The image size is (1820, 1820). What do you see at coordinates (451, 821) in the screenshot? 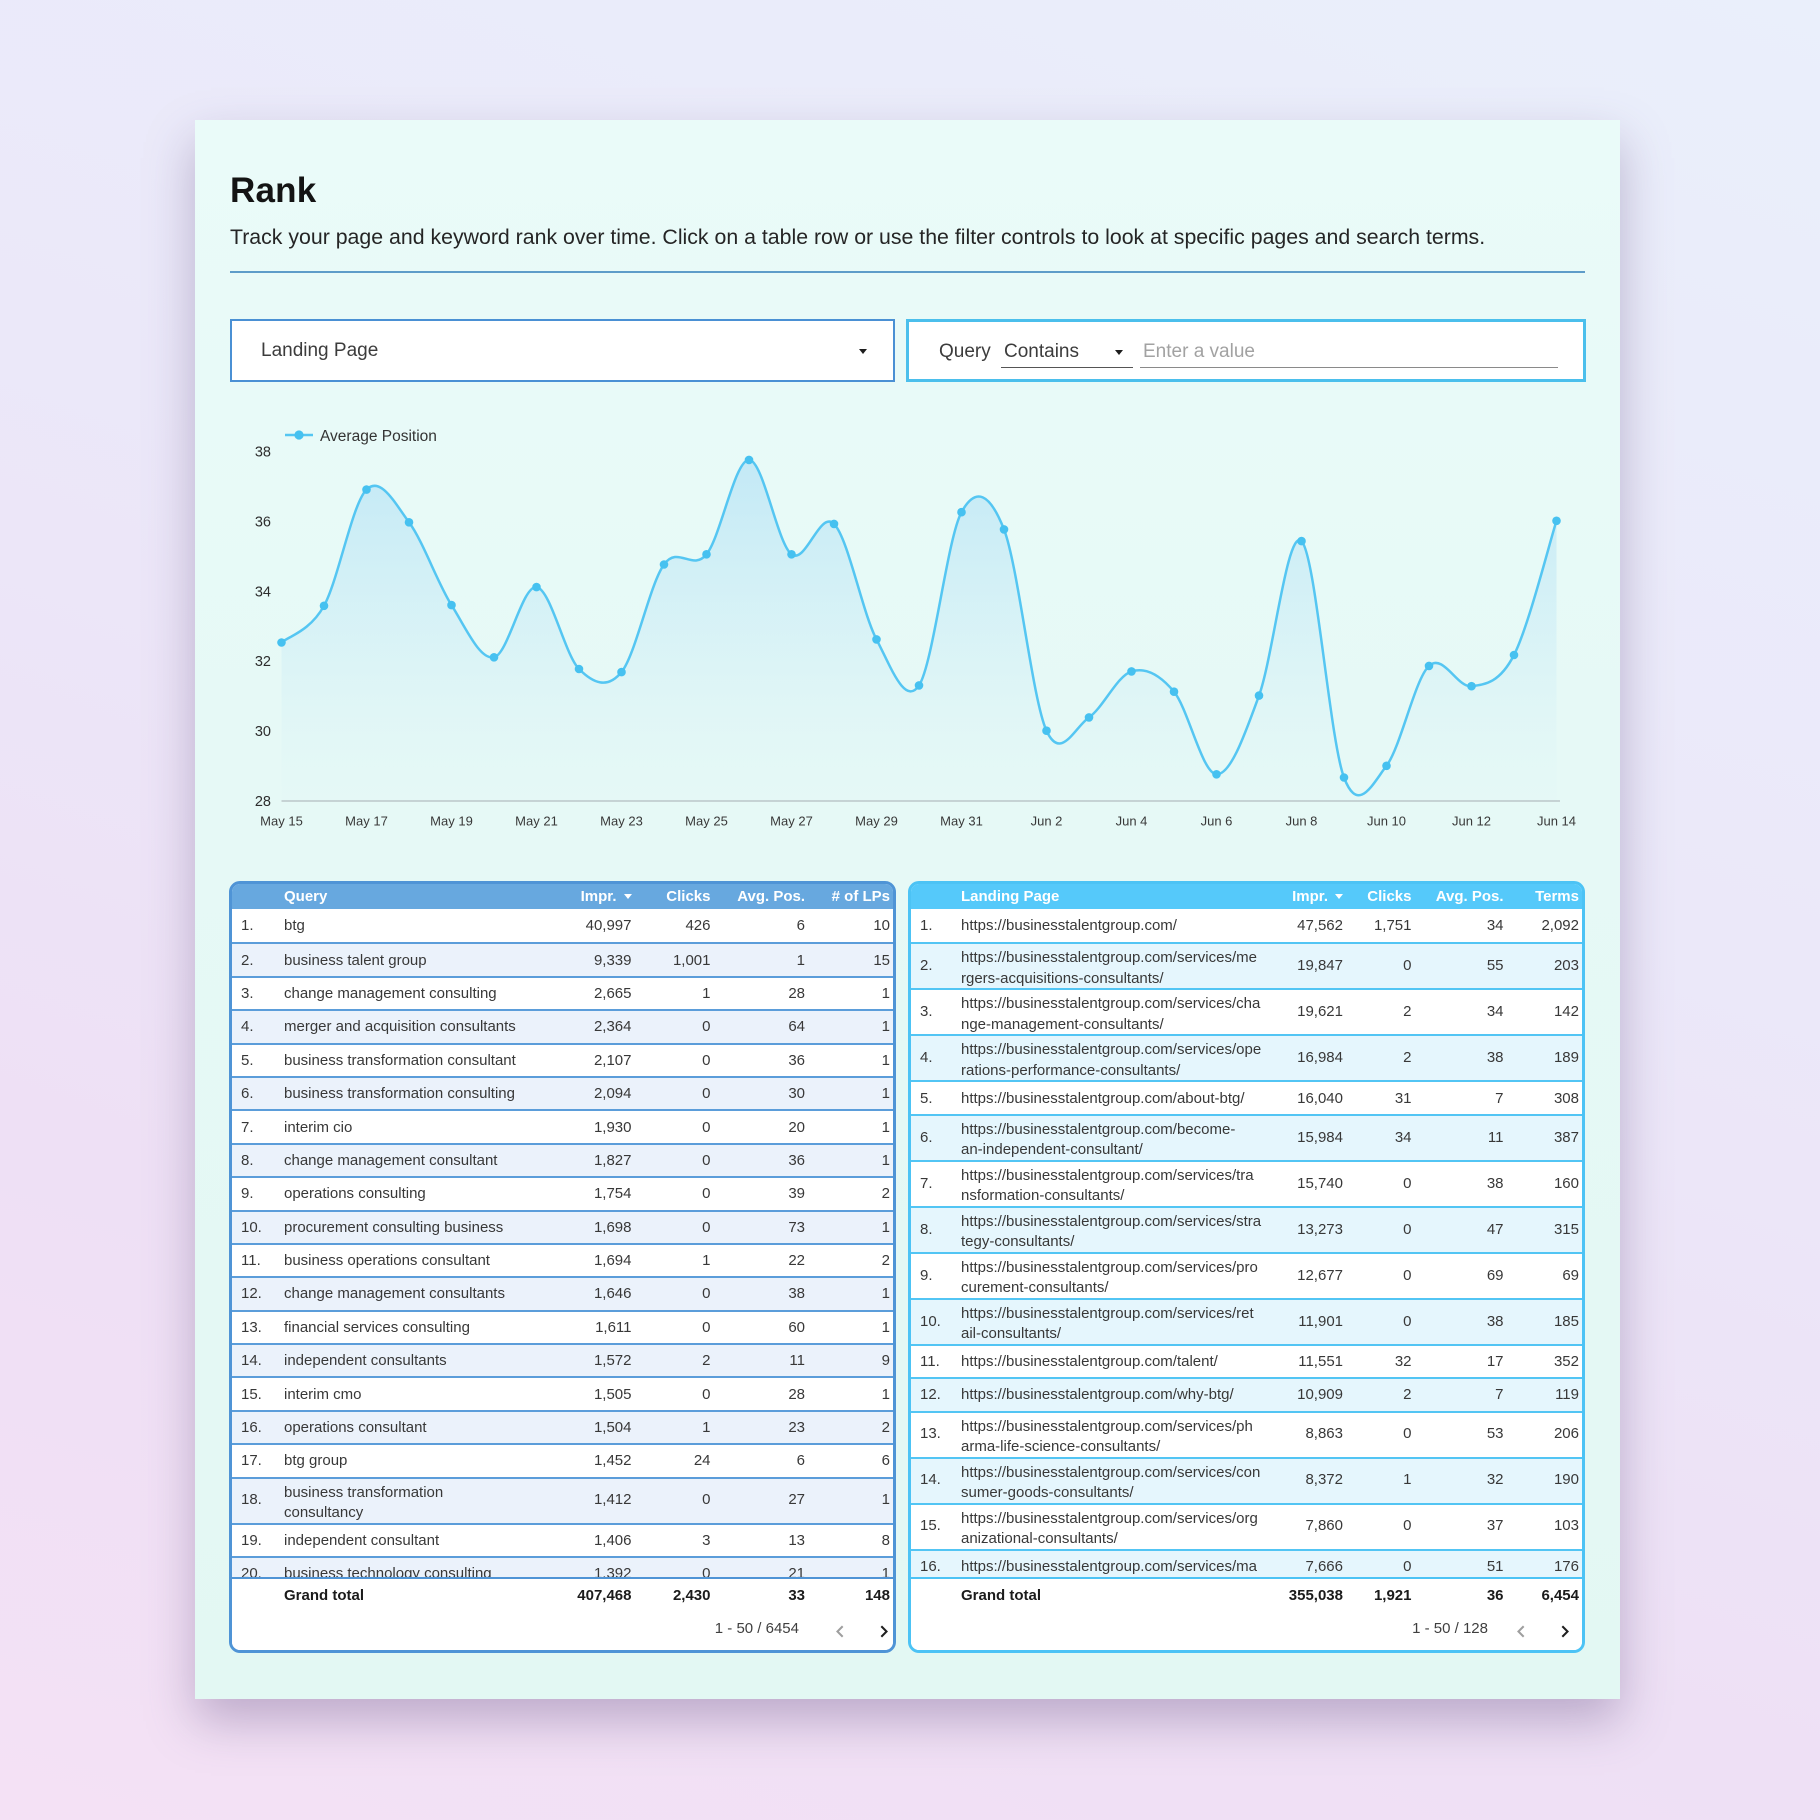
I see `svg-text: May 19` at bounding box center [451, 821].